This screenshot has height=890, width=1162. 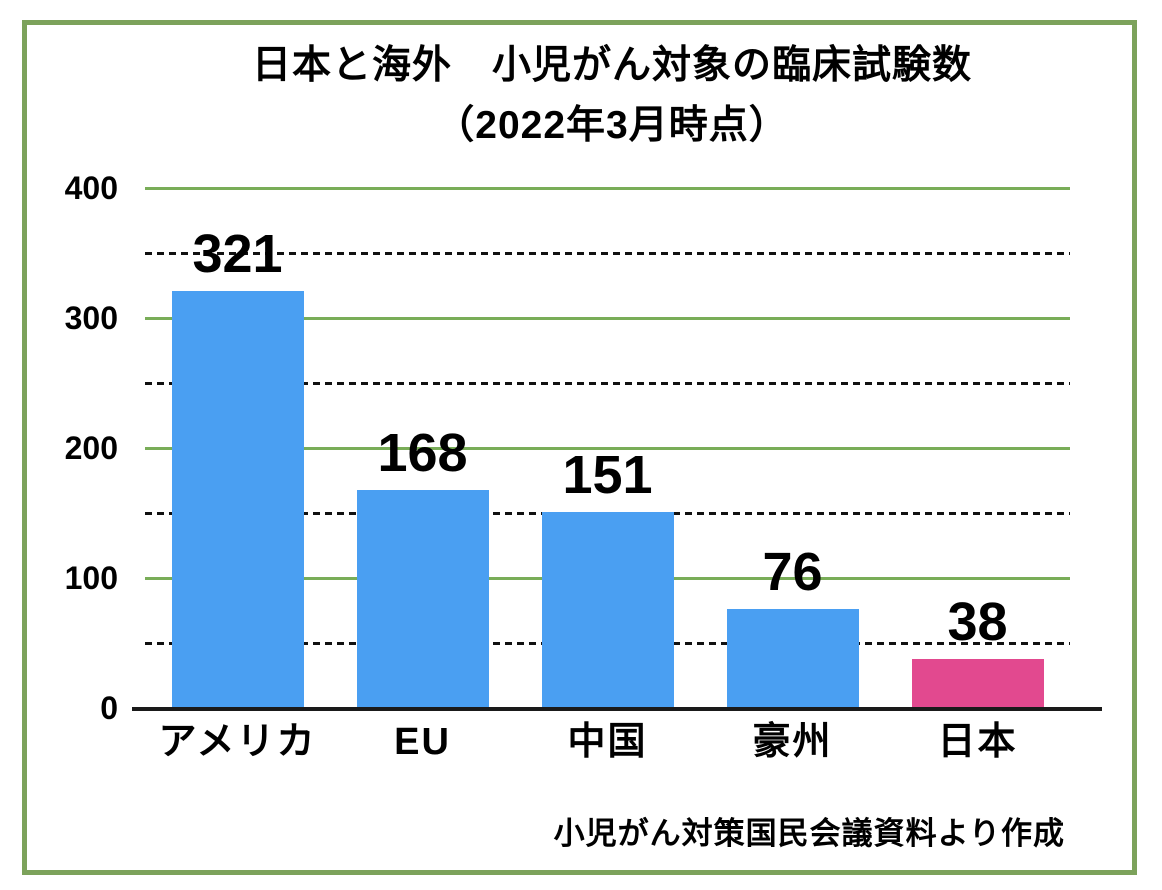 I want to click on y-axis-label: 0, so click(x=109, y=708).